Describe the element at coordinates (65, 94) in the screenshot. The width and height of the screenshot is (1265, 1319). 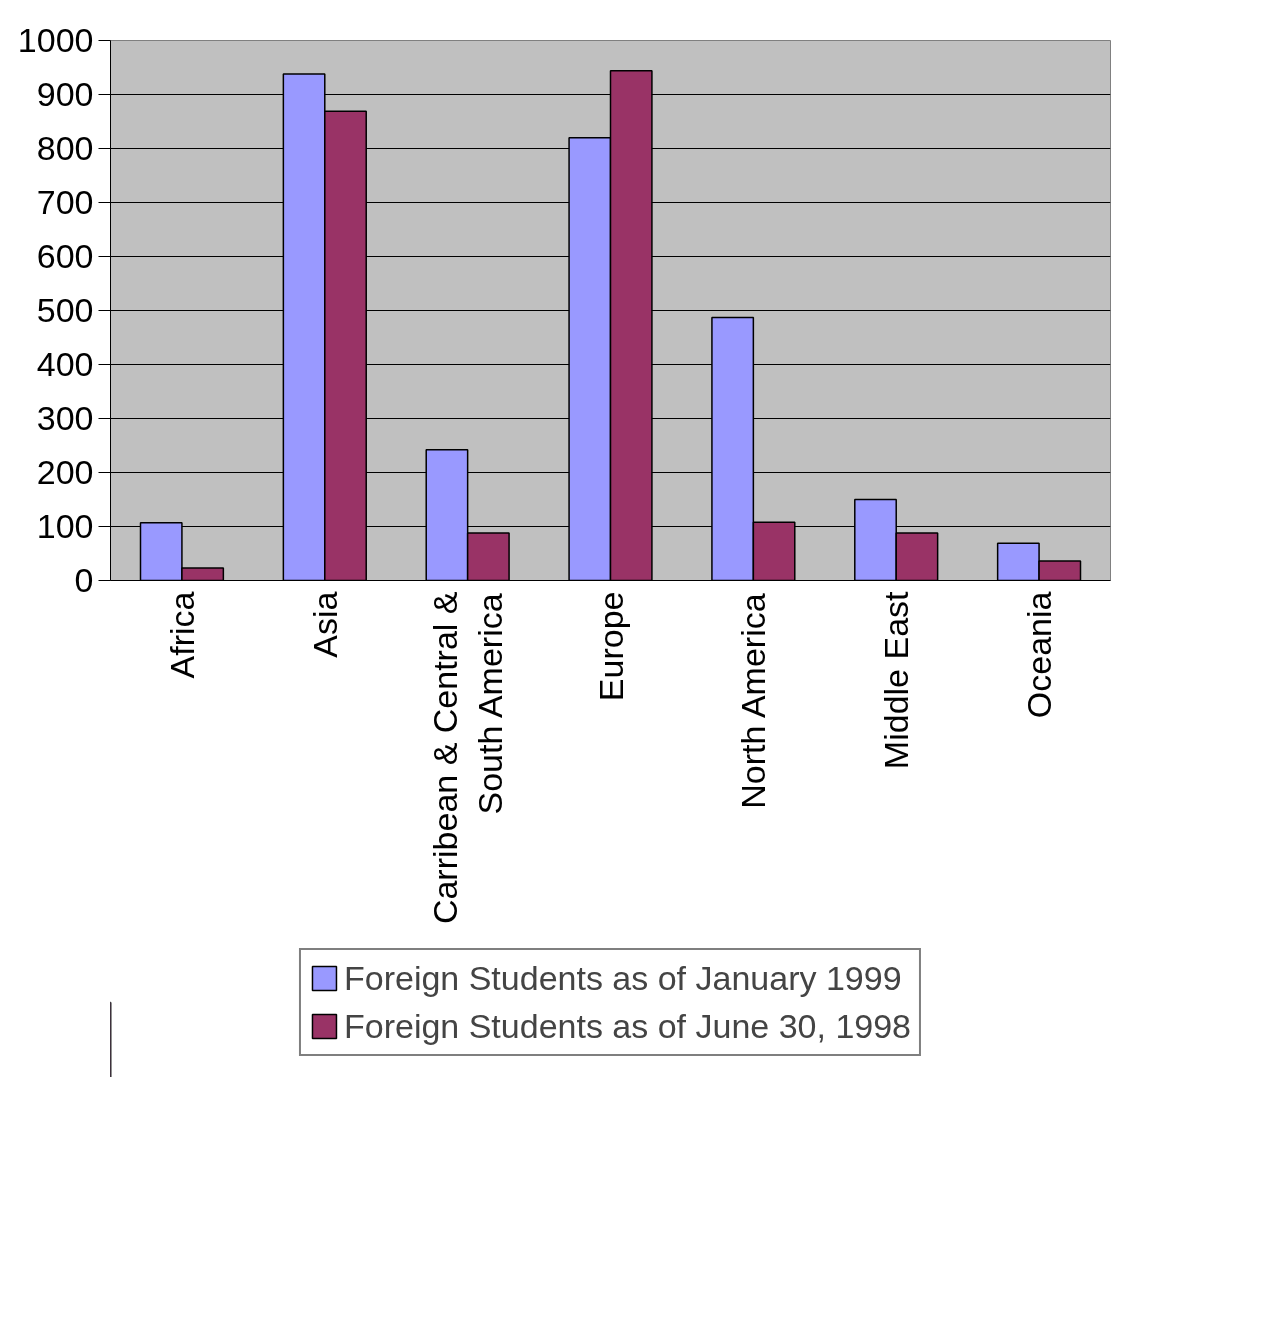
I see `y-tick-label: 900` at that location.